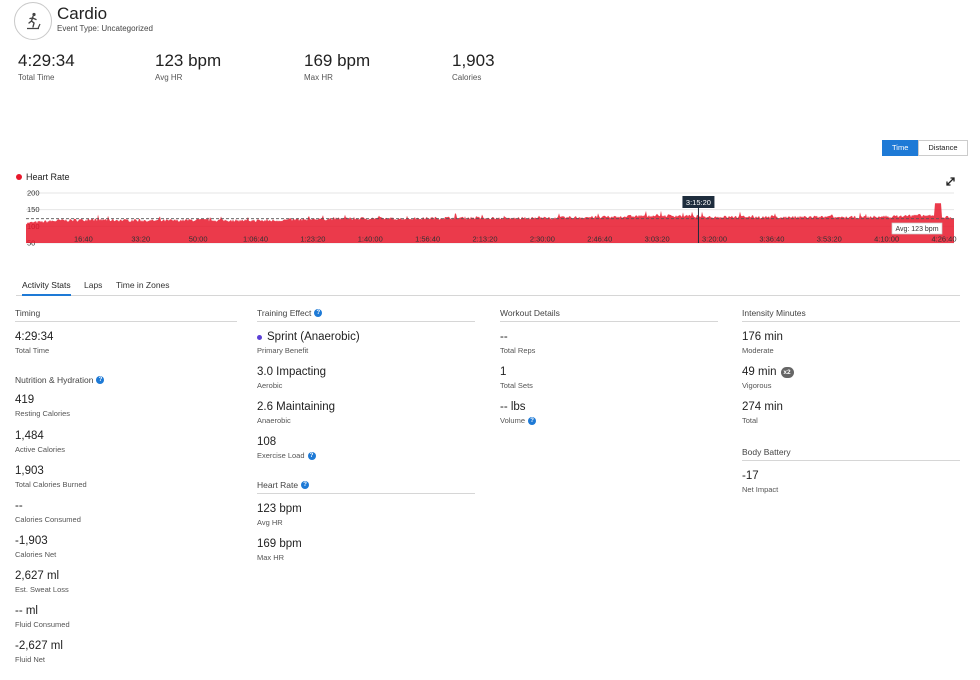  What do you see at coordinates (759, 372) in the screenshot?
I see `stat-value-text: 49 min` at bounding box center [759, 372].